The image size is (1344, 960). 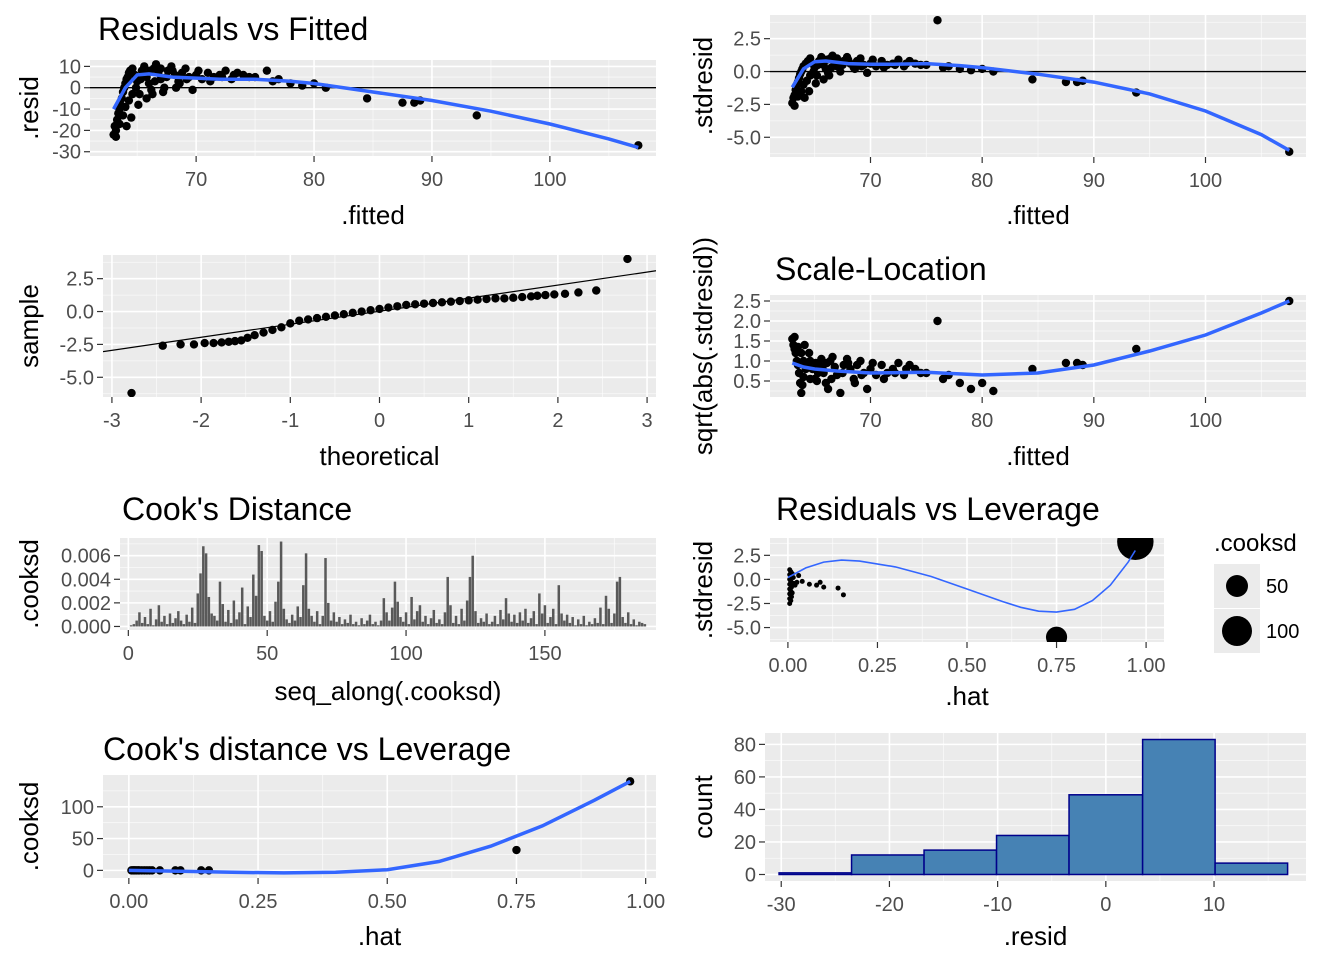 I want to click on y-tick-label: 0.0, so click(x=80, y=313).